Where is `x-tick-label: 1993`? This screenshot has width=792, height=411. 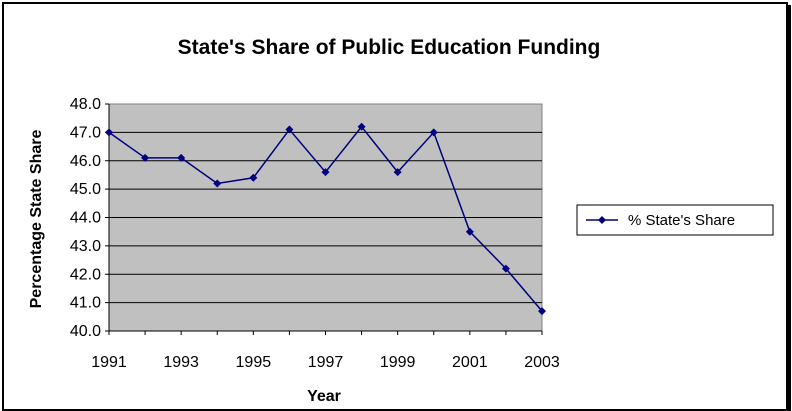 x-tick-label: 1993 is located at coordinates (181, 362).